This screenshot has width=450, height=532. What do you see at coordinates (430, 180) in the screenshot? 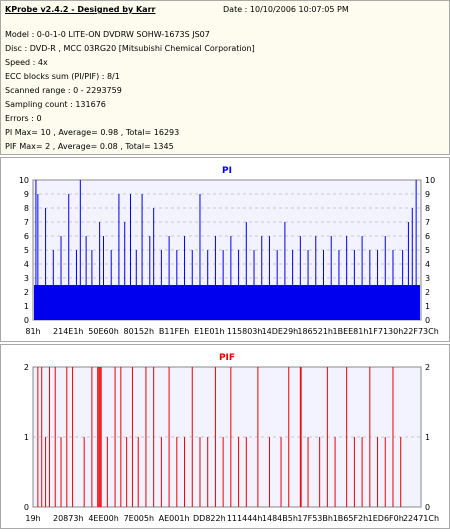
I see `pi-ytick-right-10: 10` at bounding box center [430, 180].